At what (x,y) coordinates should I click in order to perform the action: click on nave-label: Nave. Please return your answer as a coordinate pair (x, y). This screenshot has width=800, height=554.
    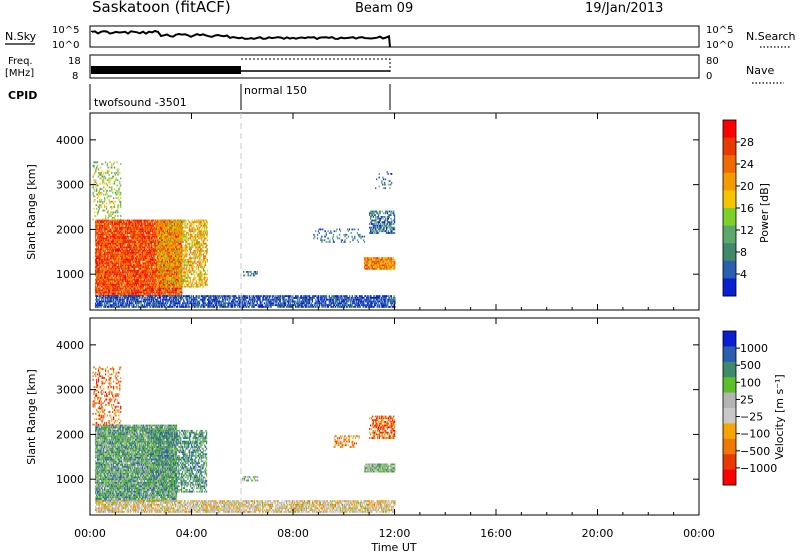
    Looking at the image, I should click on (760, 70).